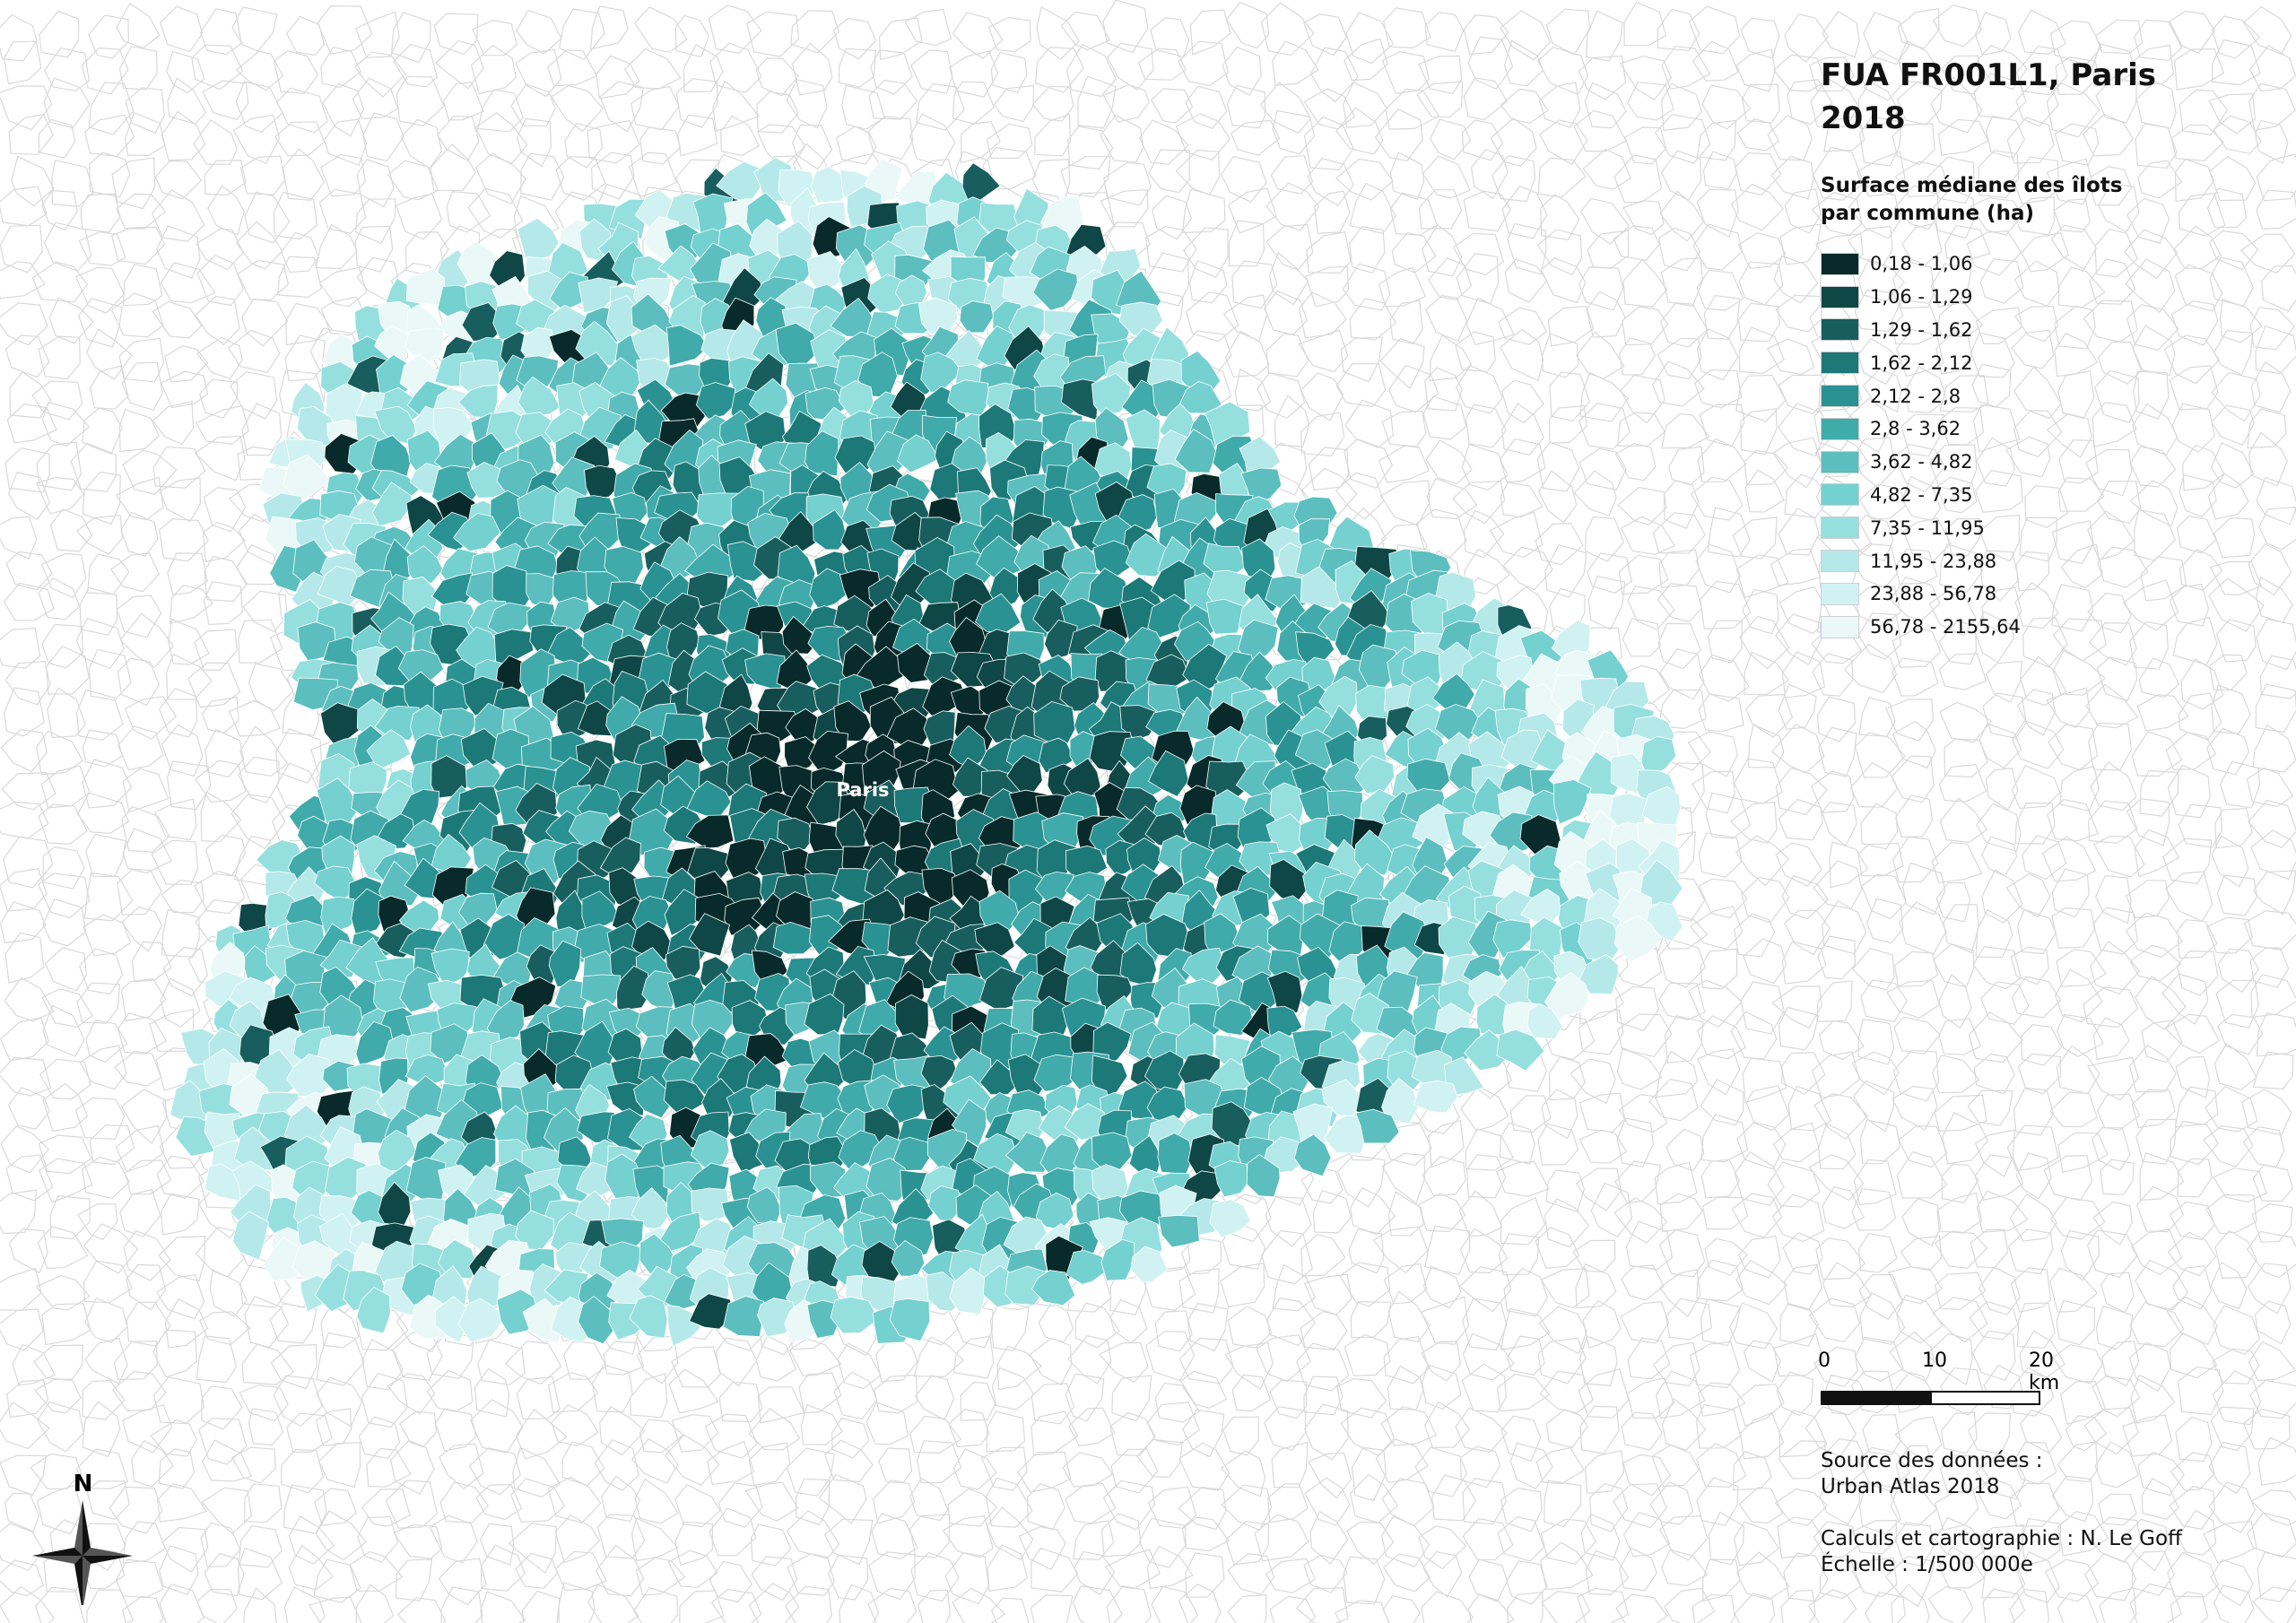  What do you see at coordinates (2044, 1372) in the screenshot?
I see `scale-tick-20: 20 km` at bounding box center [2044, 1372].